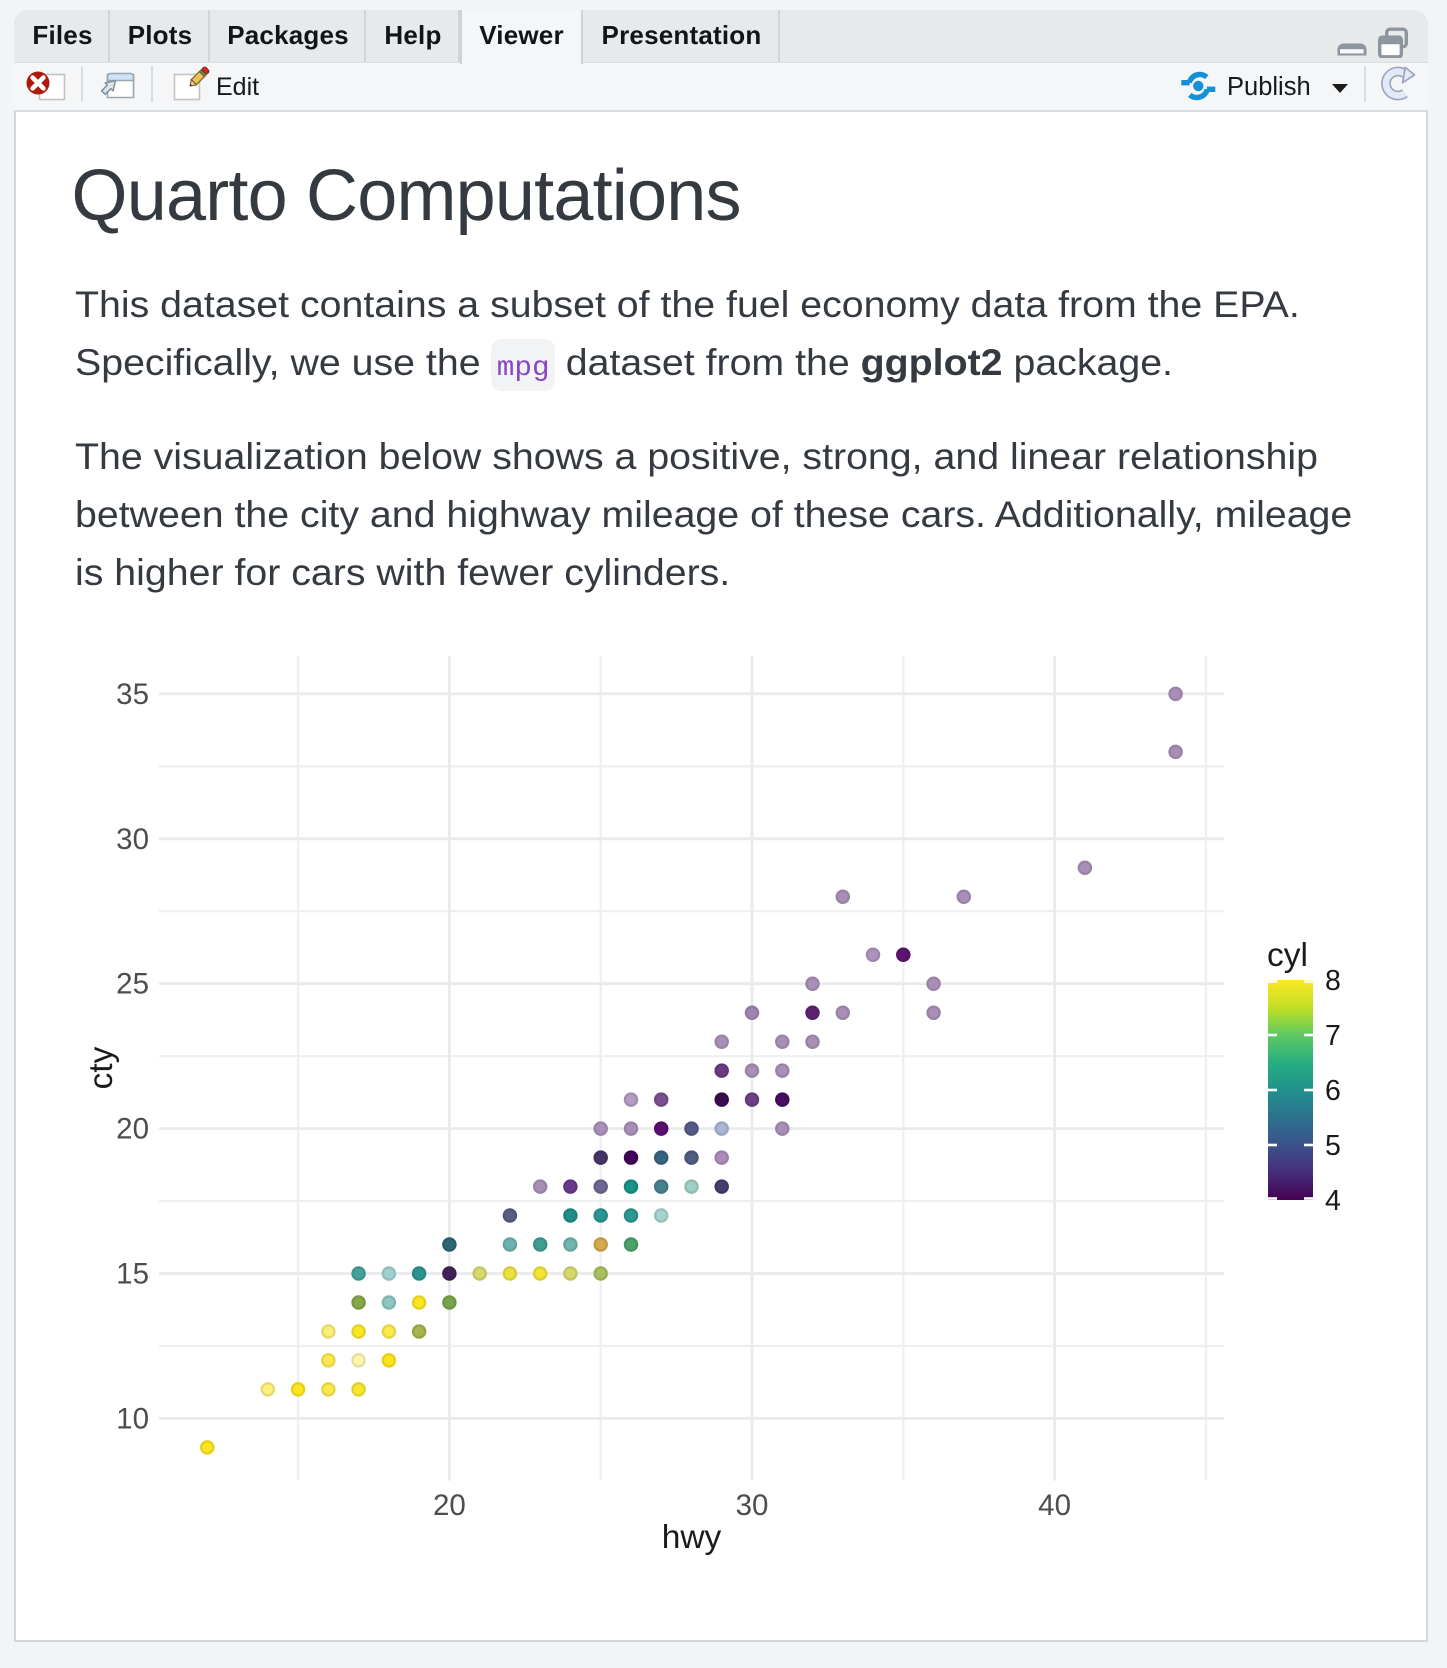  I want to click on svg-text: 15, so click(132, 1274).